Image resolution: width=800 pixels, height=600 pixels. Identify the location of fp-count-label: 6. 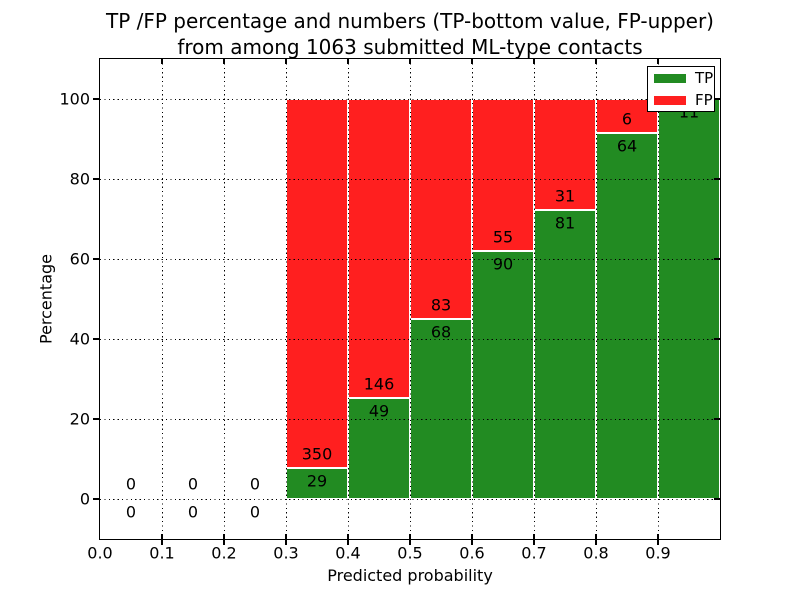
(627, 119).